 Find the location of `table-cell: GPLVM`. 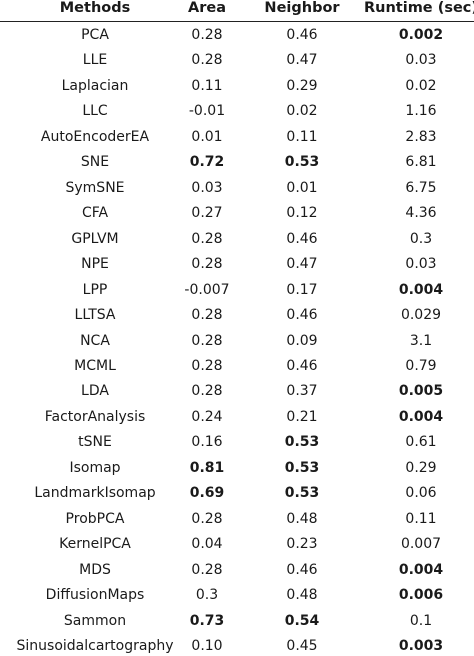

table-cell: GPLVM is located at coordinates (95, 238).